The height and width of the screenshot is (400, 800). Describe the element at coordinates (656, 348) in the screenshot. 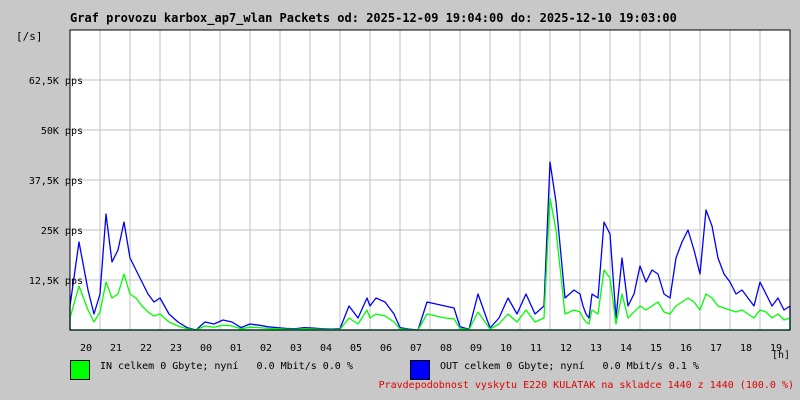

I see `x-tick-label: 15` at that location.